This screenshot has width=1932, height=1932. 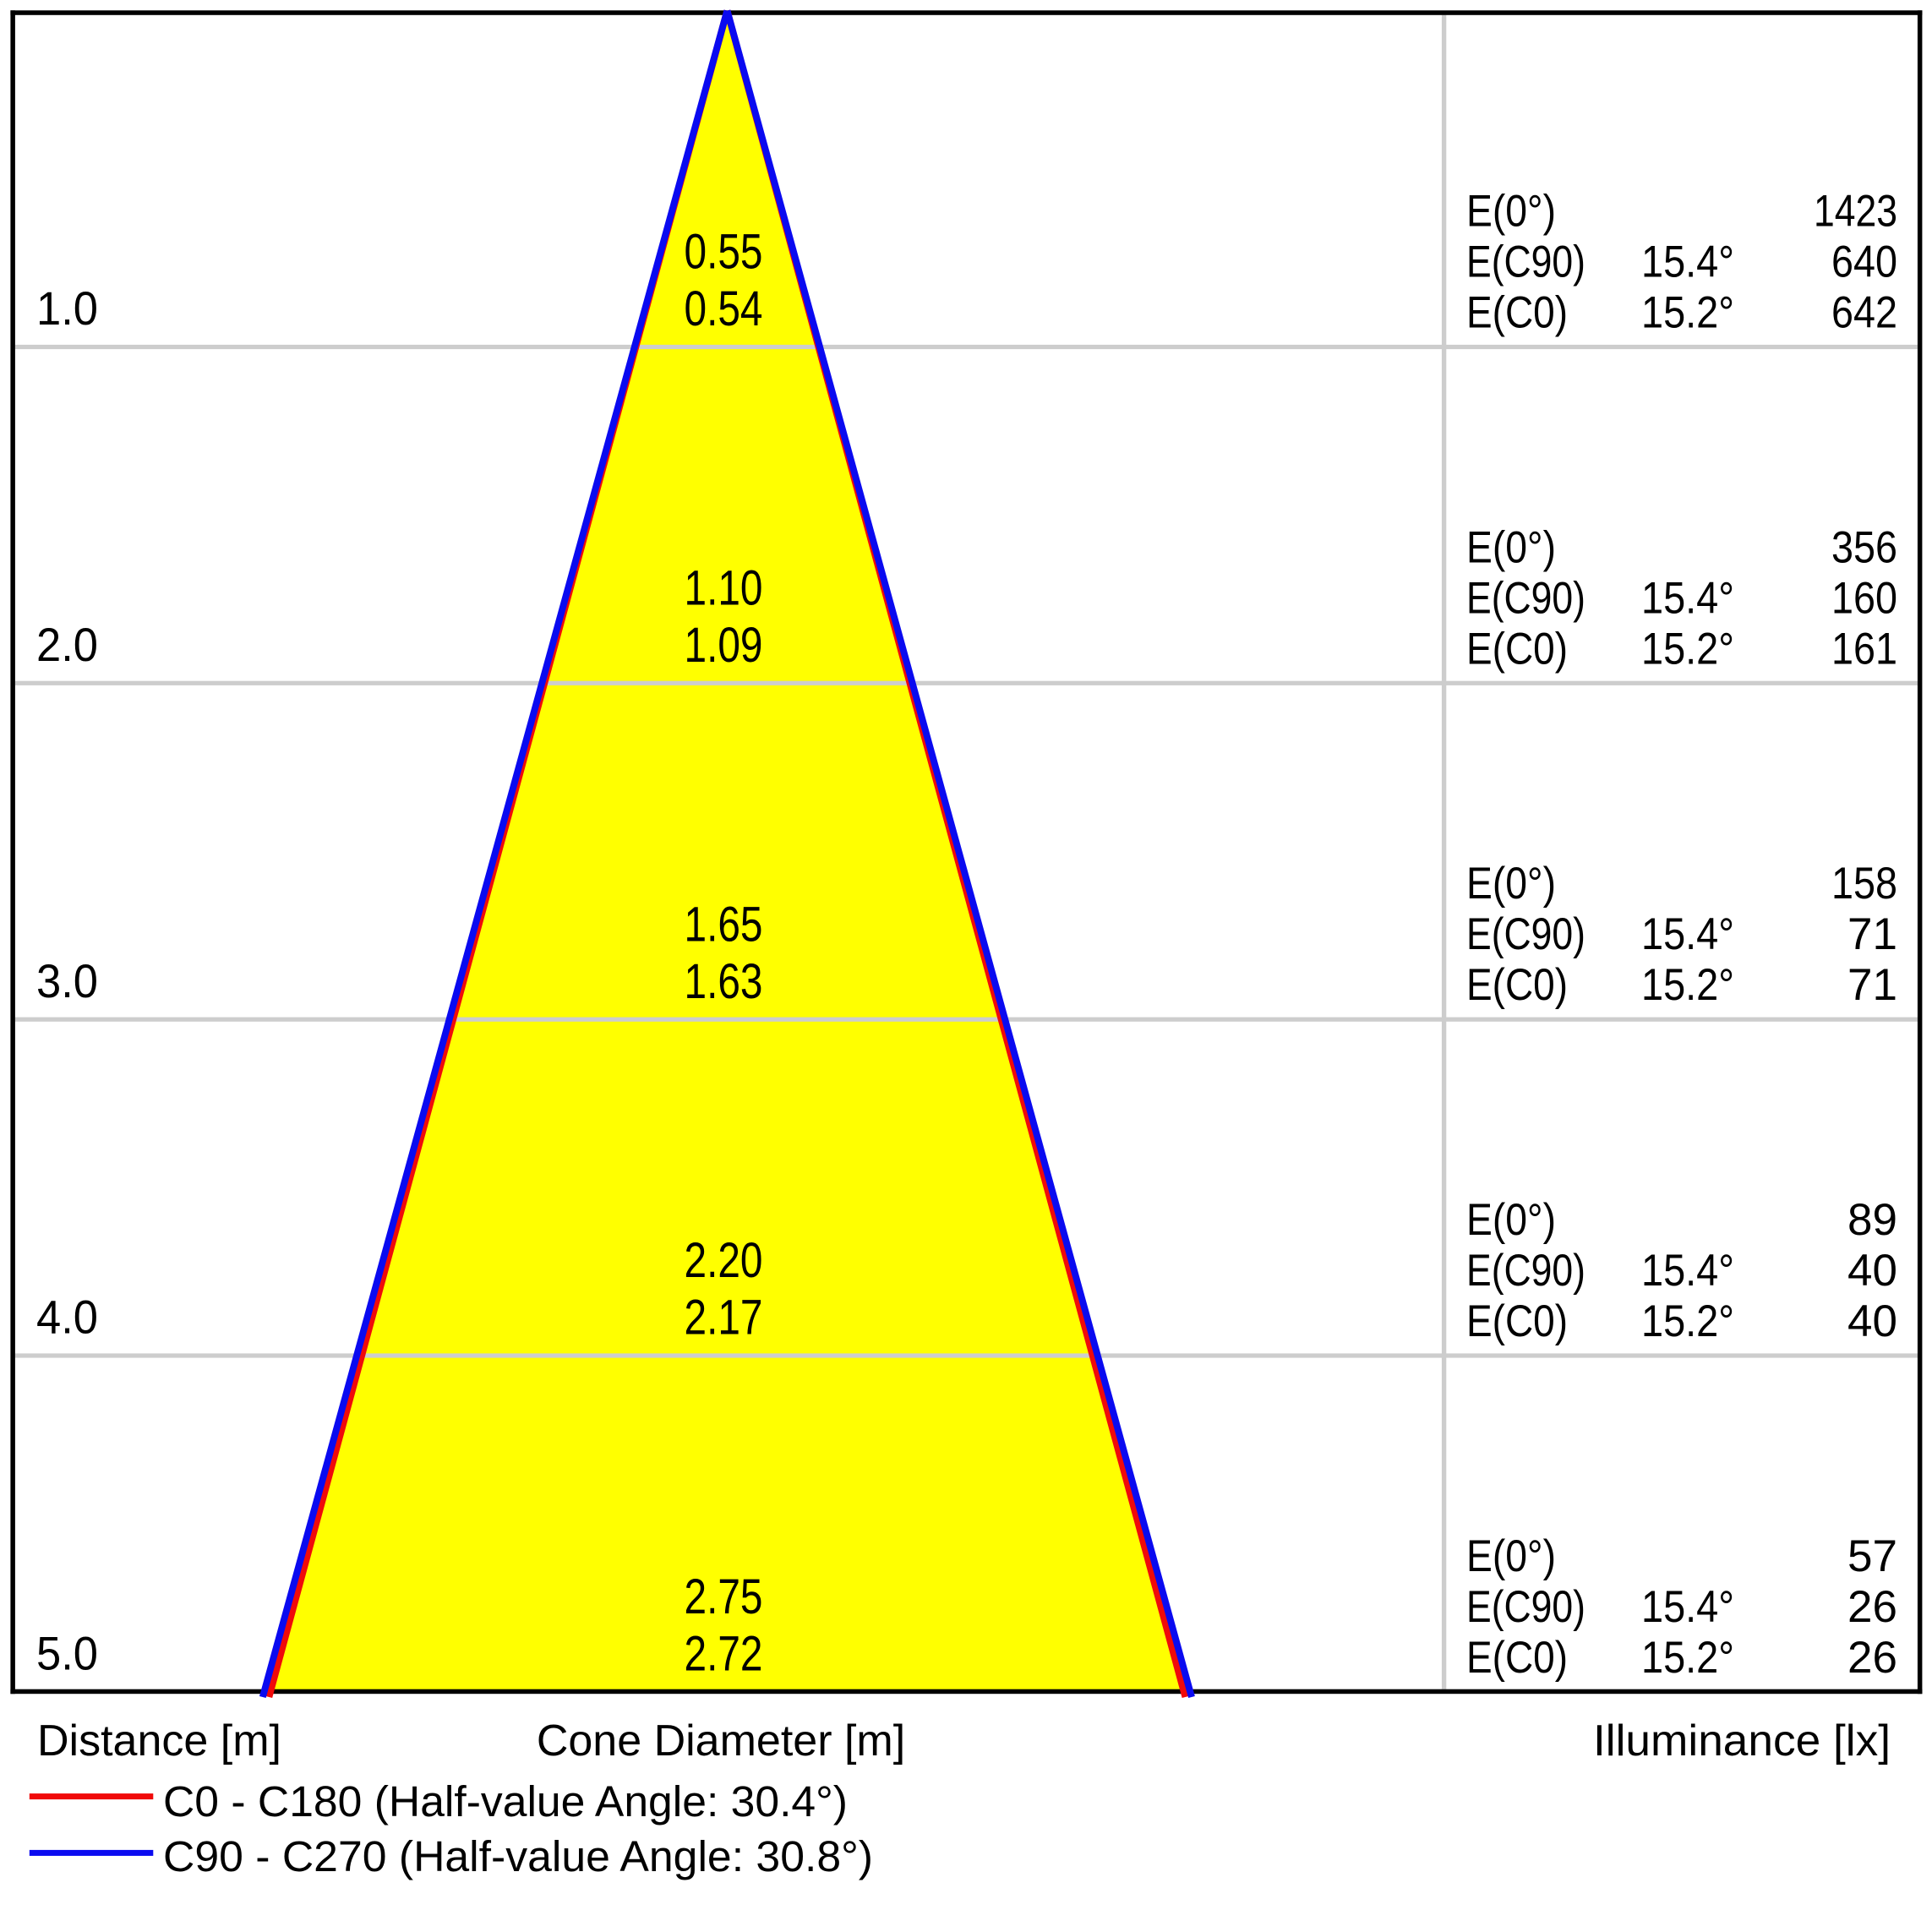 I want to click on svg-text: 1.10, so click(x=724, y=588).